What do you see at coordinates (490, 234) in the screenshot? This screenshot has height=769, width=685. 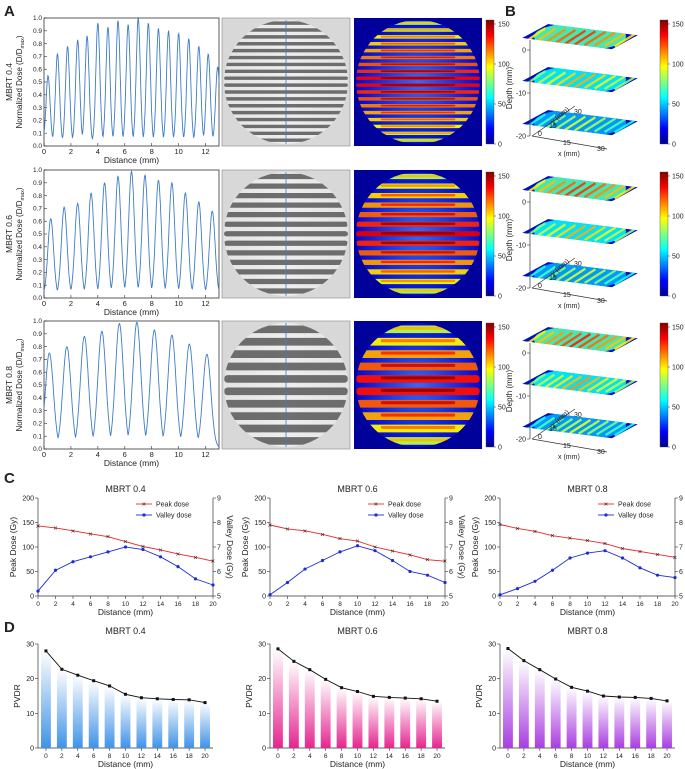 I see `colorbar` at bounding box center [490, 234].